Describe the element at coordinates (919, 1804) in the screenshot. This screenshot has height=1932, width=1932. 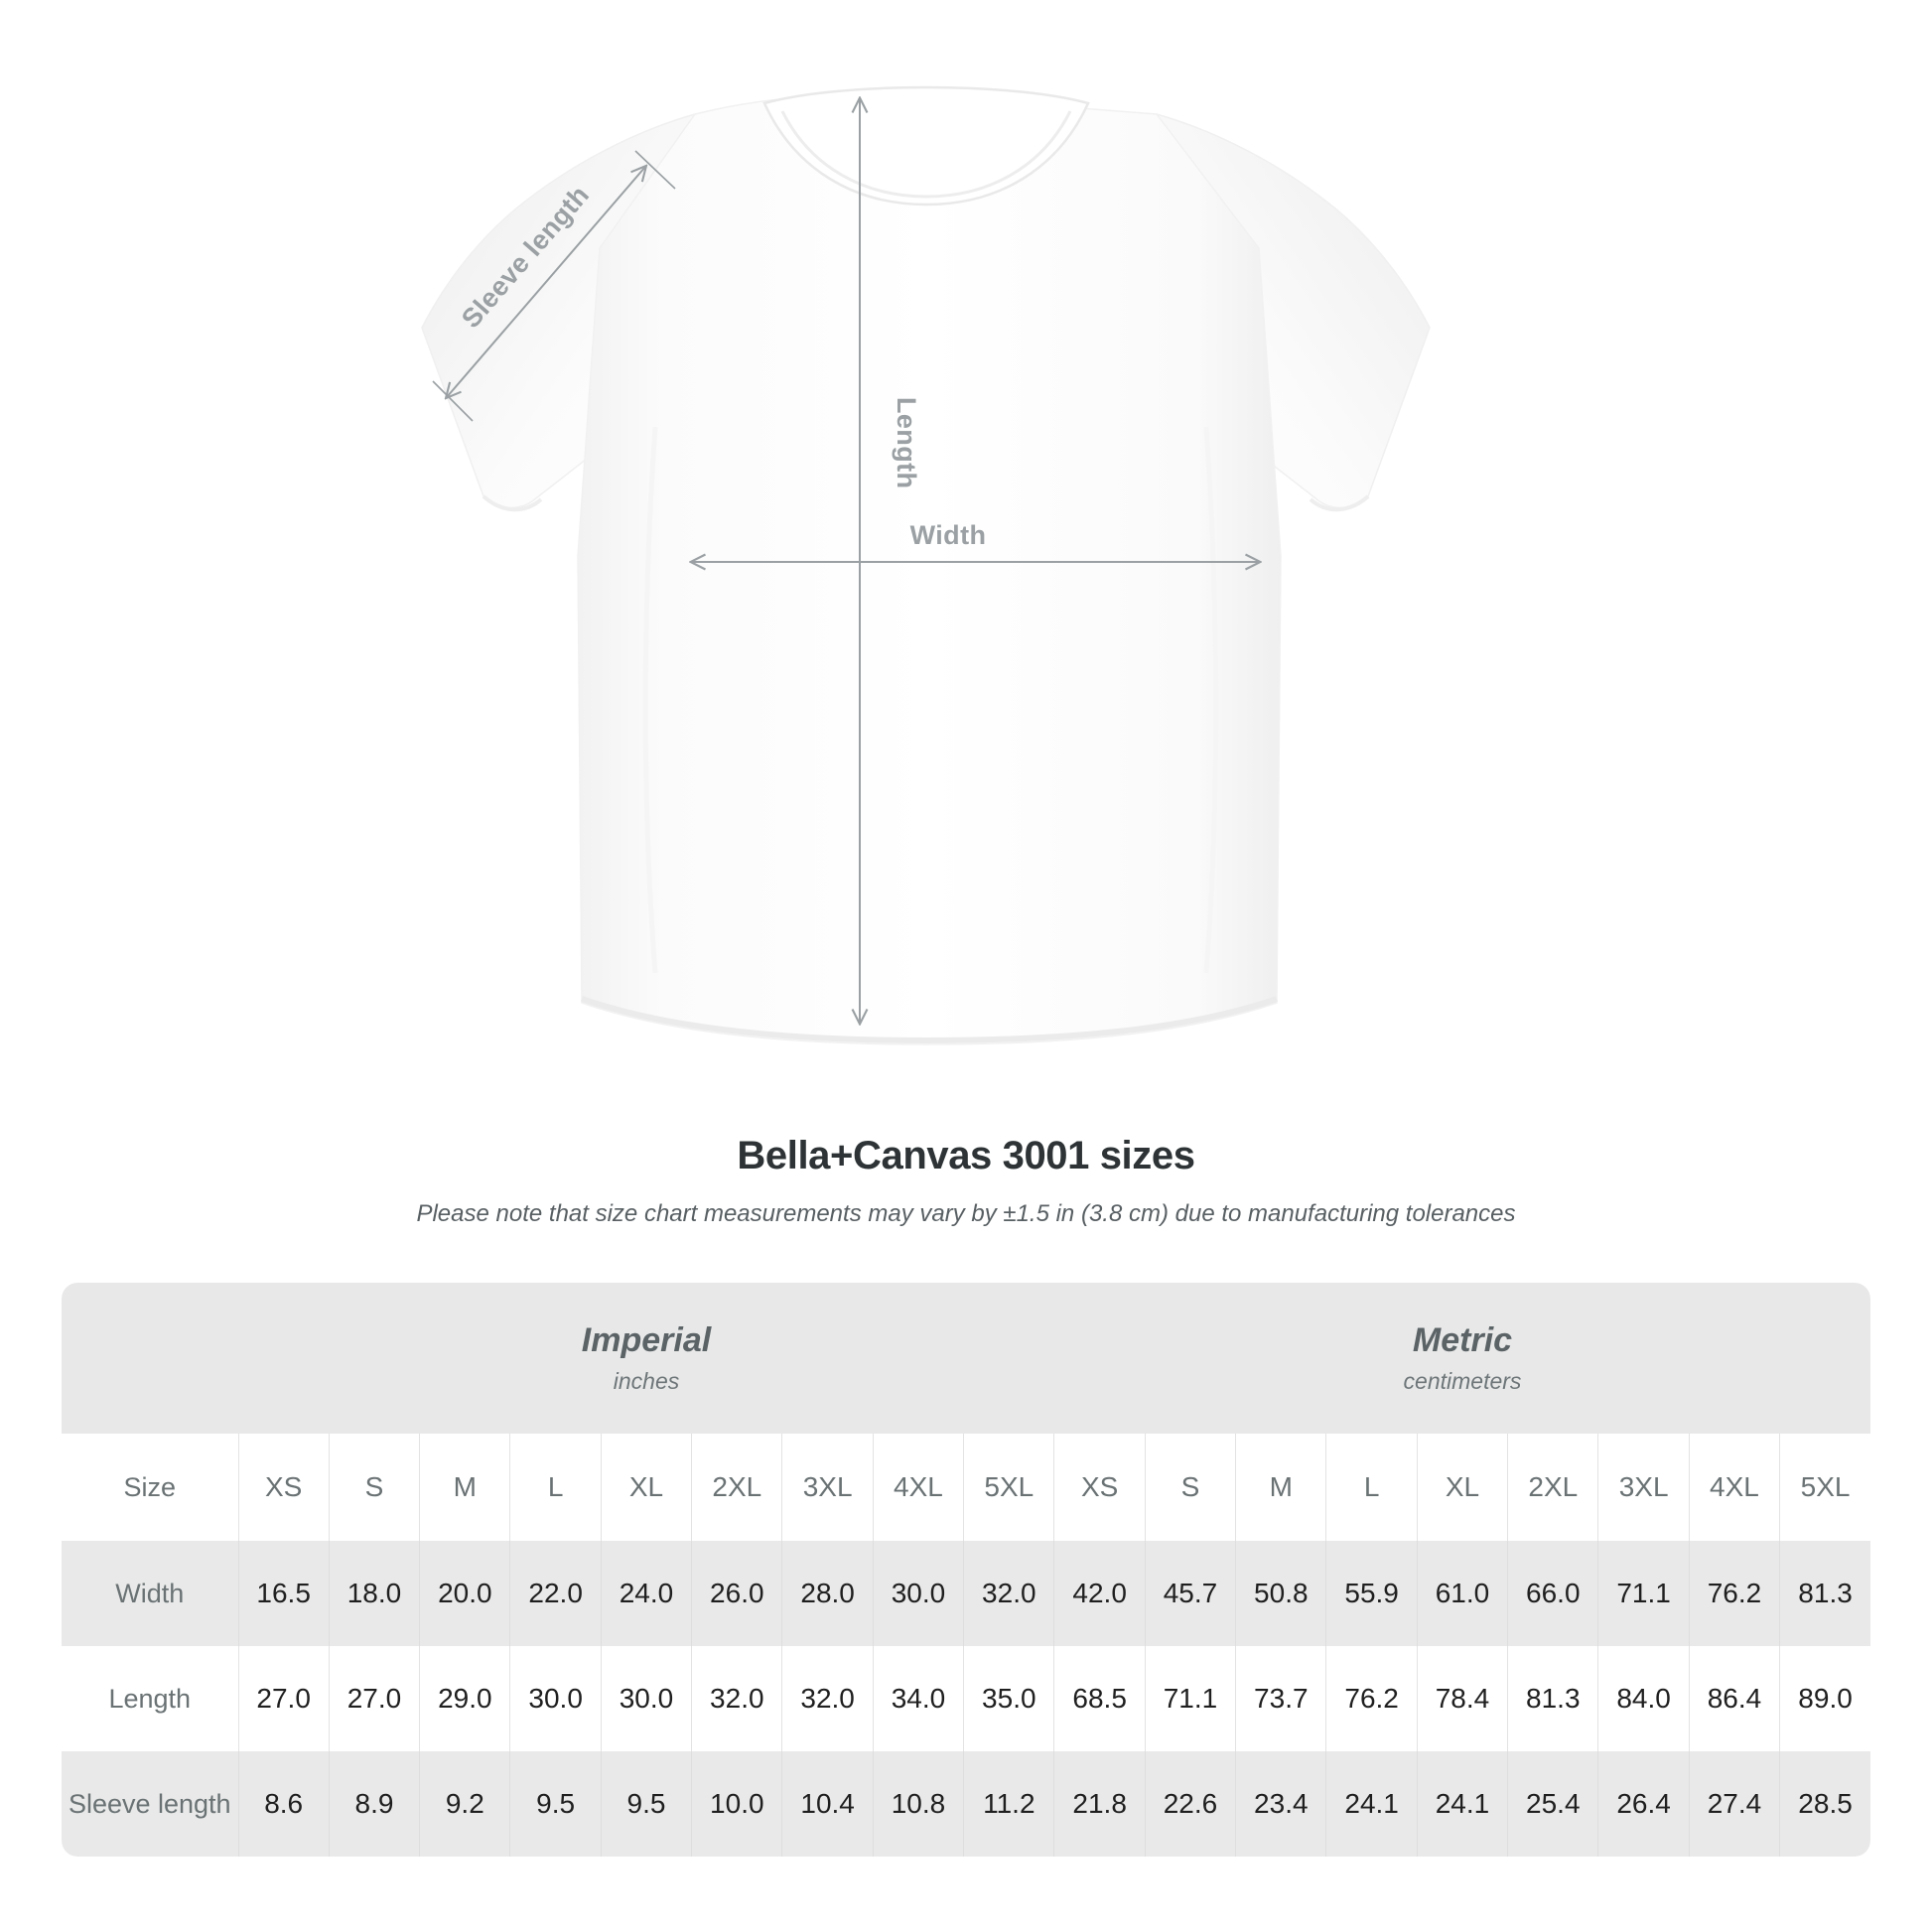
I see `cell-sleeve-length-imperial-4xl: 10.8` at that location.